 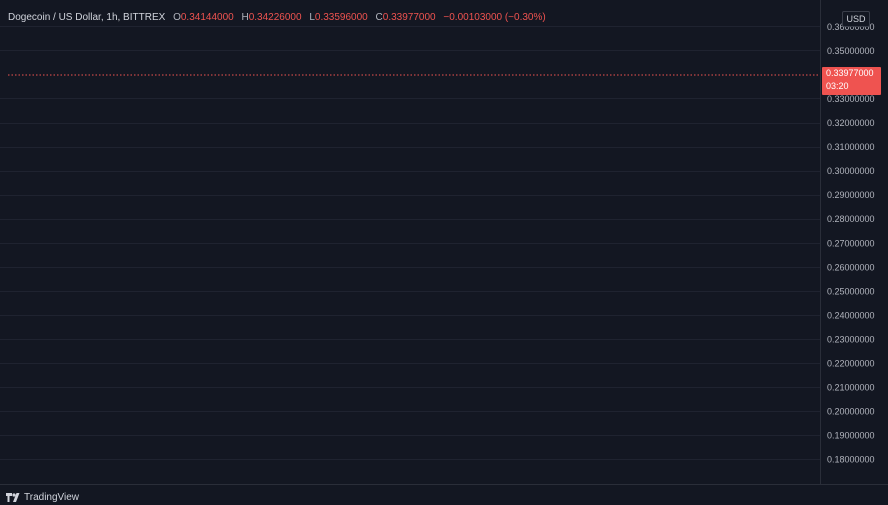 I want to click on price-tick-label: 0.21000000, so click(x=851, y=388).